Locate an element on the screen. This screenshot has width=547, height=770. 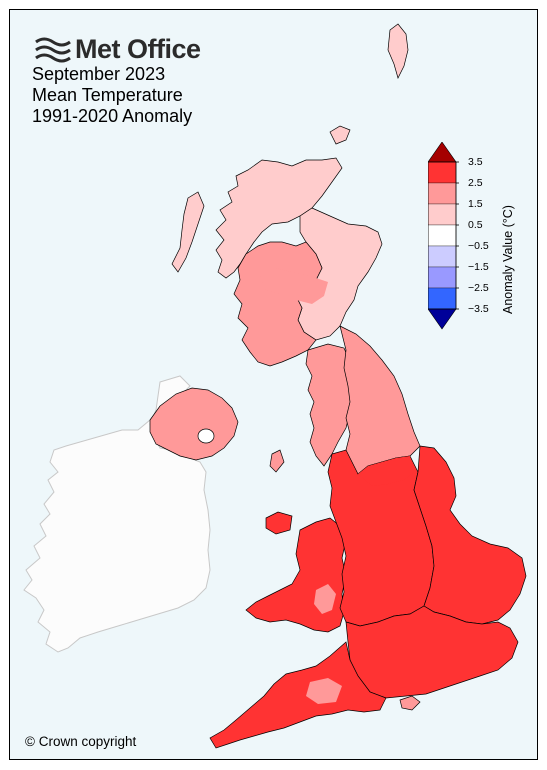
colorbar-bin-neg1.5-neg0.5 is located at coordinates (442, 256).